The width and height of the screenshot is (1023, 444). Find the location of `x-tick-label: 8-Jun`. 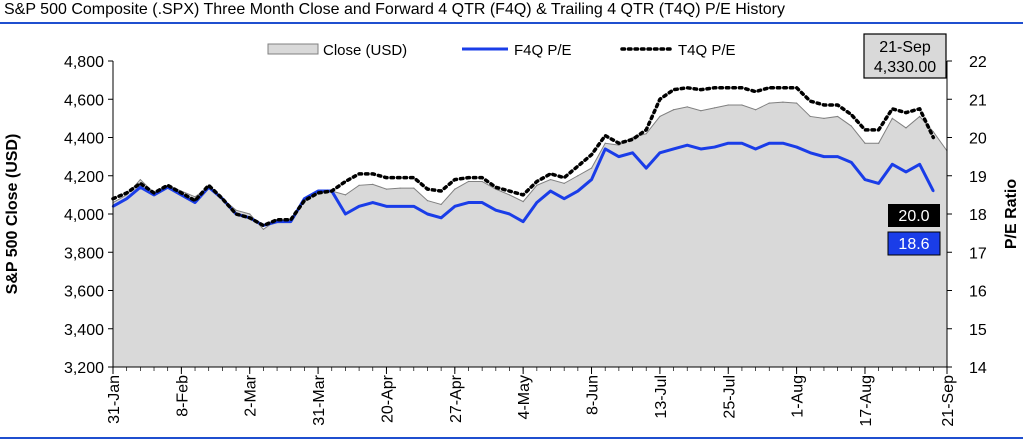

x-tick-label: 8-Jun is located at coordinates (593, 395).